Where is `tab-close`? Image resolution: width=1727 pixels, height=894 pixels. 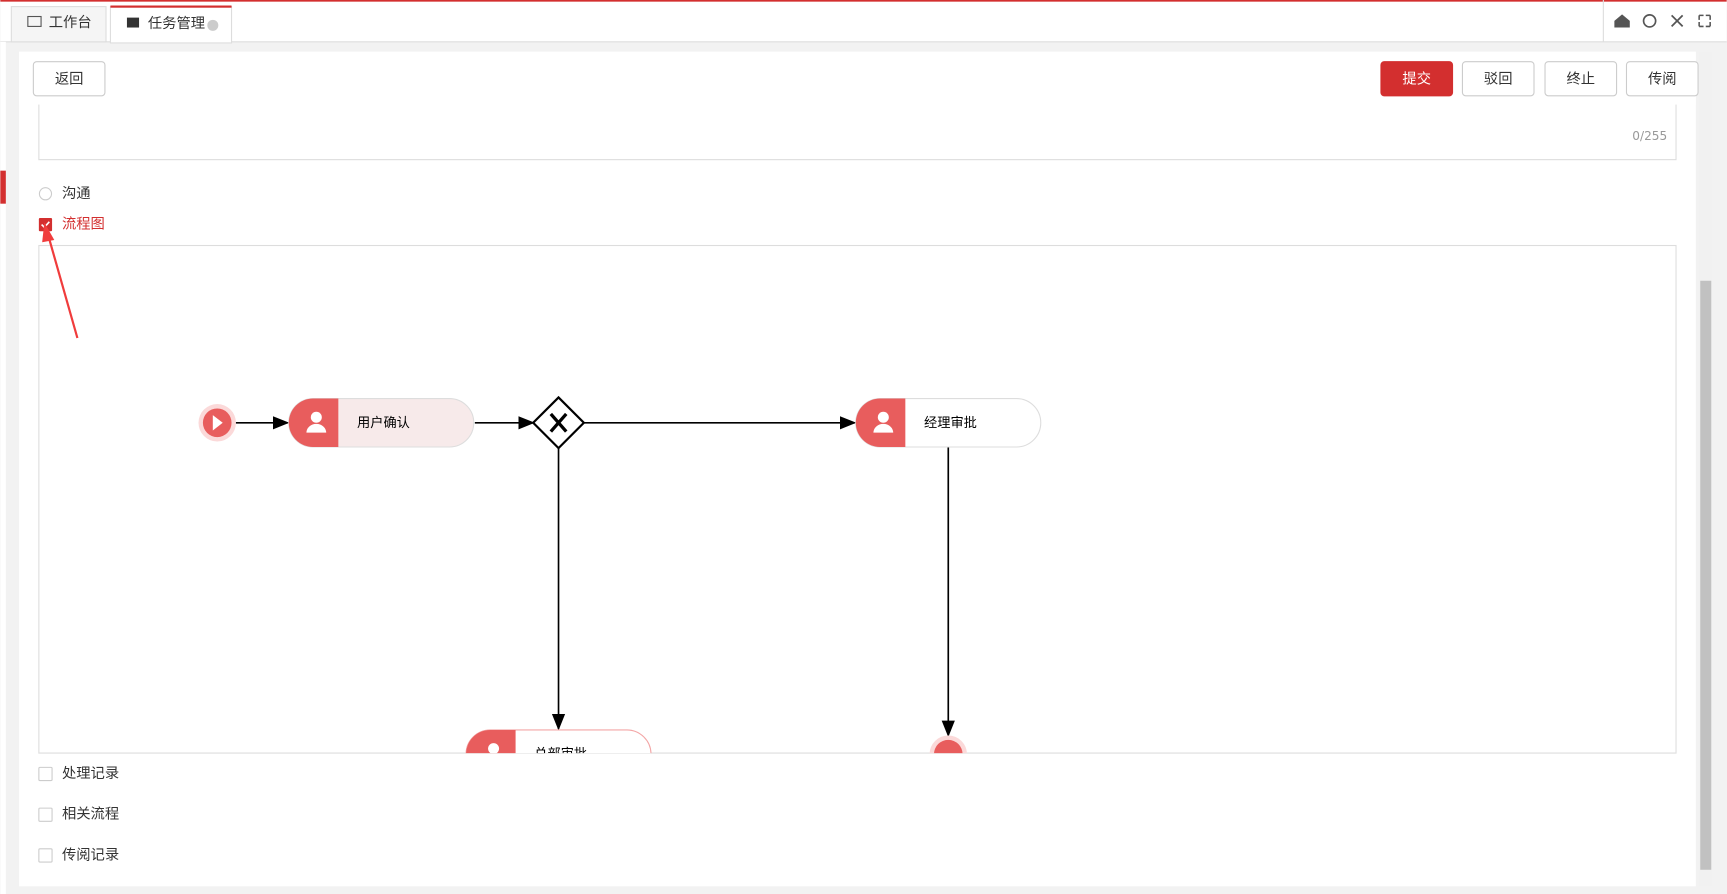
tab-close is located at coordinates (213, 25).